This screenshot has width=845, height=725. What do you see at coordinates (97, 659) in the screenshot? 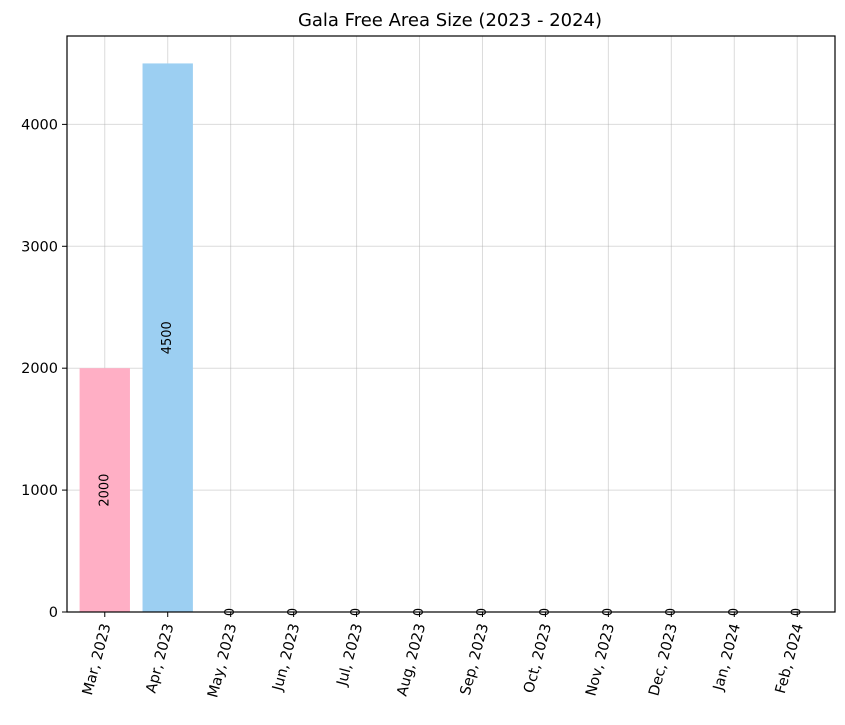
I see `x-tick-label: Mar, 2023` at bounding box center [97, 659].